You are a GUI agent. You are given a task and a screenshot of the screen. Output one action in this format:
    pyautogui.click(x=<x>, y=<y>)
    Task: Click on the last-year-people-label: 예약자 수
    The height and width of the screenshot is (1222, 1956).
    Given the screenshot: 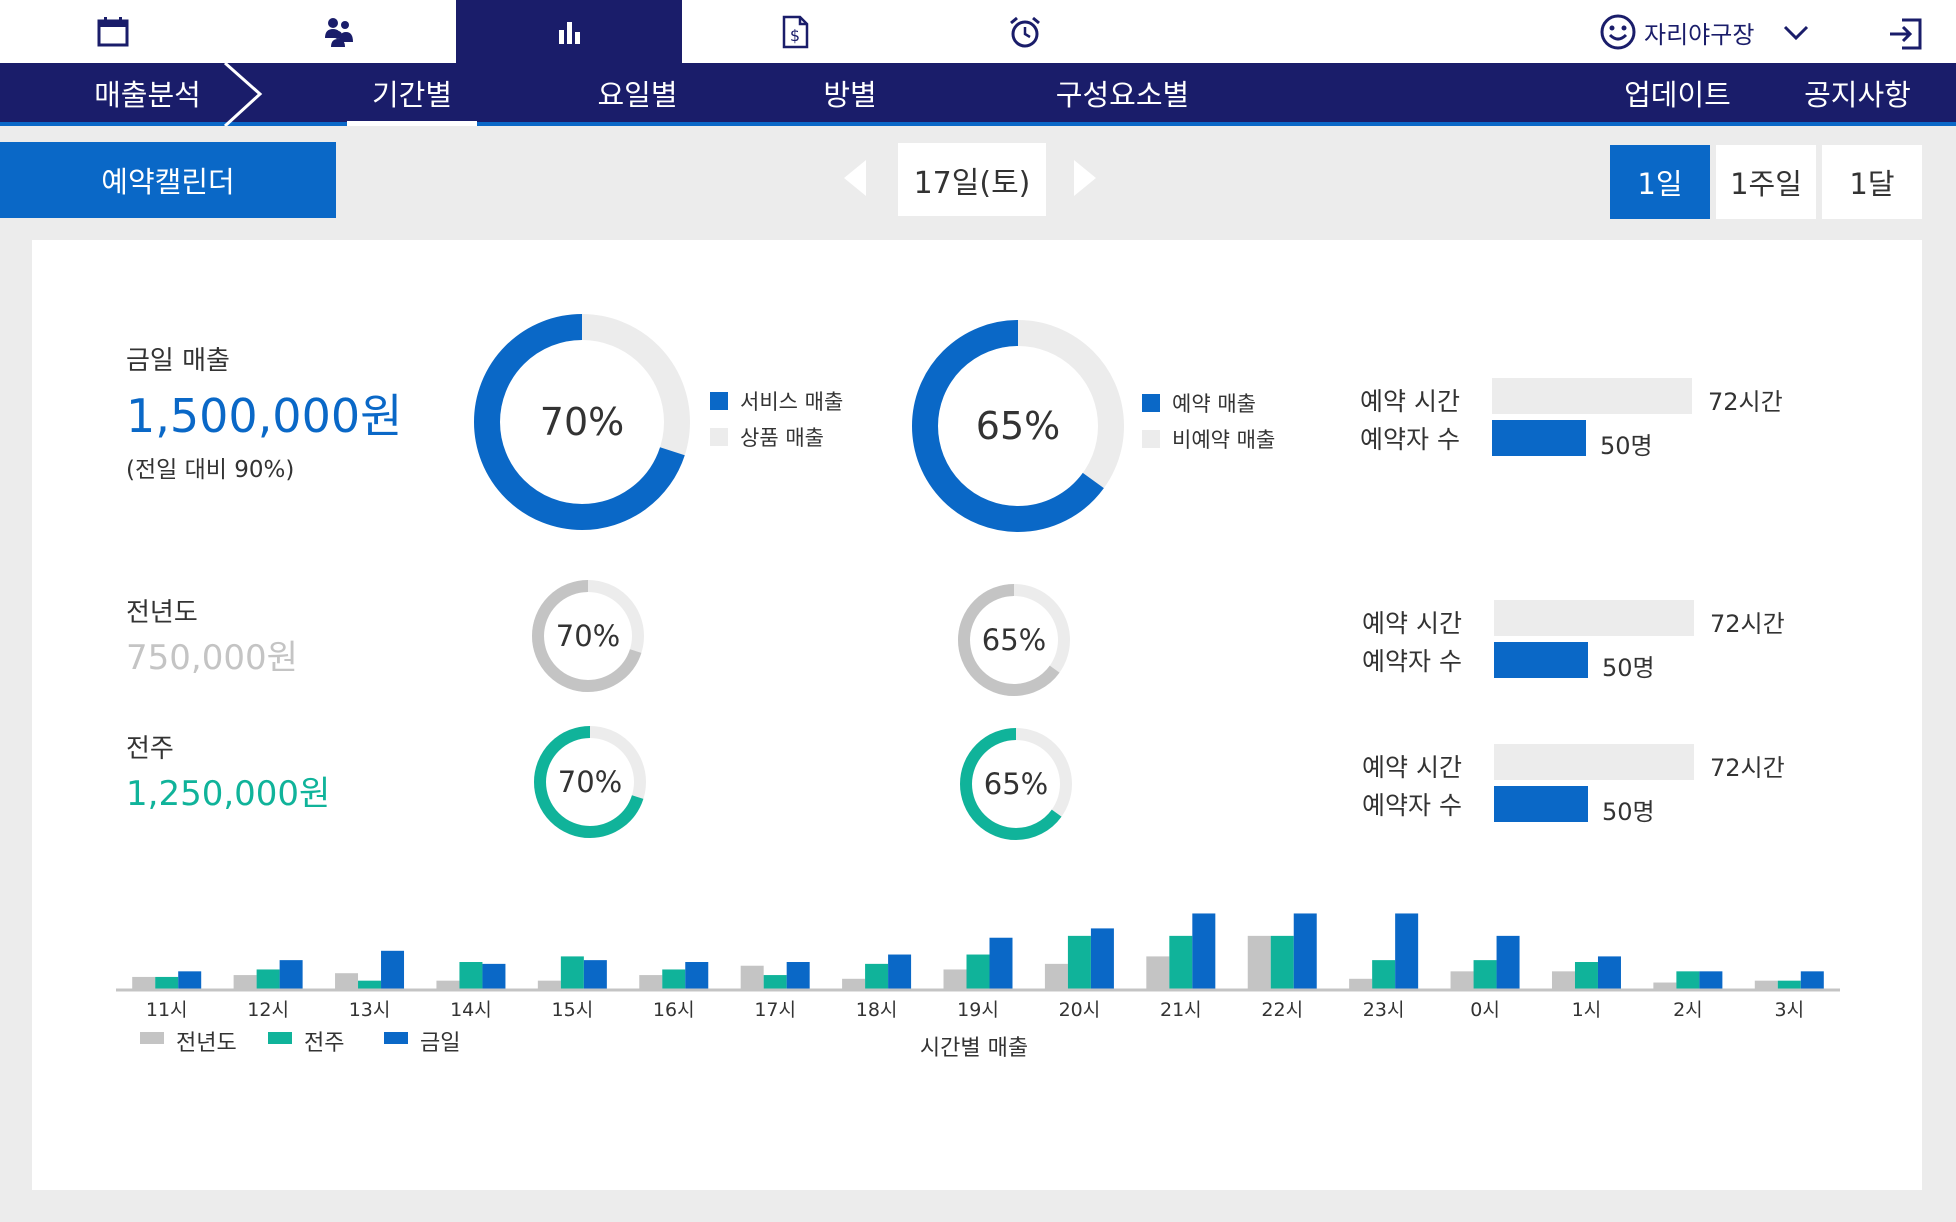 What is the action you would take?
    pyautogui.click(x=1412, y=661)
    